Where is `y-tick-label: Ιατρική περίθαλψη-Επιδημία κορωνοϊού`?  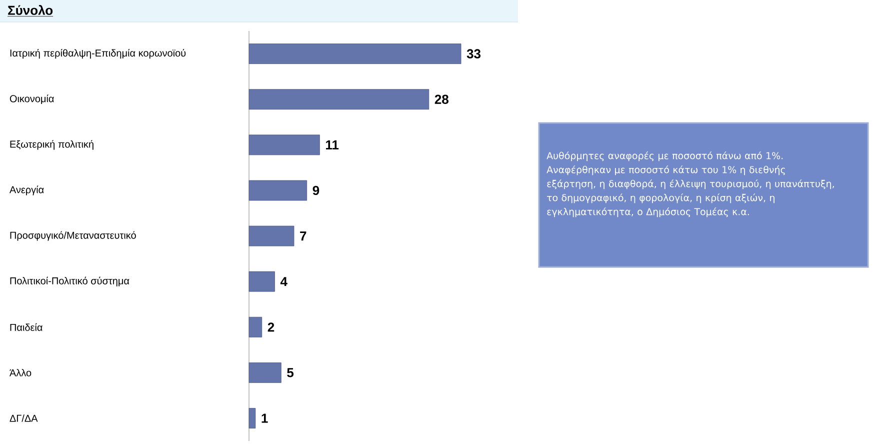 y-tick-label: Ιατρική περίθαλψη-Επιδημία κορωνοϊού is located at coordinates (98, 53).